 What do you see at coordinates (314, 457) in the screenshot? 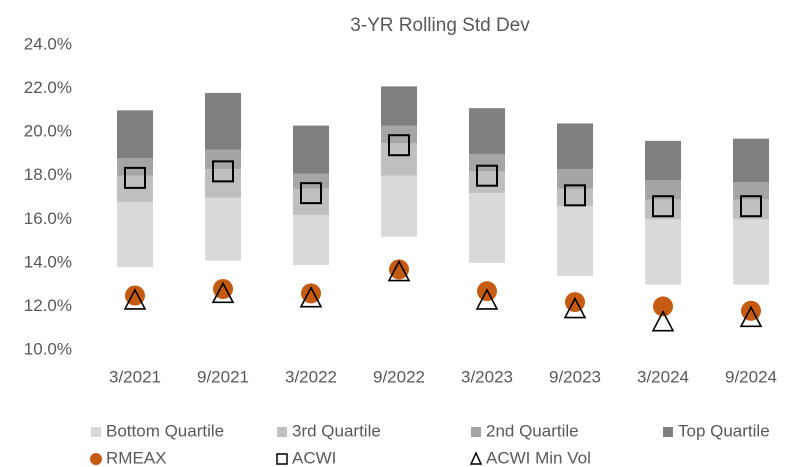
I see `legend-label: ACWI` at bounding box center [314, 457].